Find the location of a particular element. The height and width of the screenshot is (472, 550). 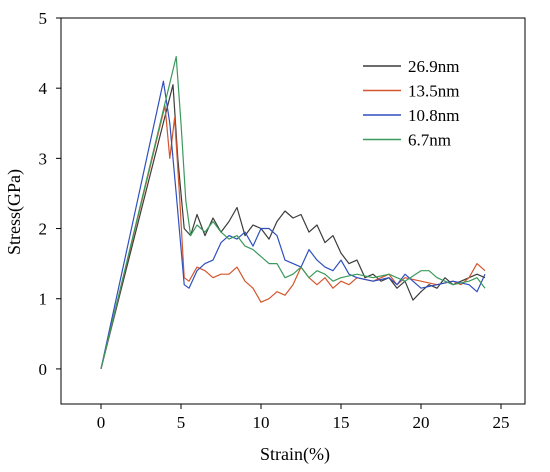

legend: 26.9nm 13.5nm 10.8nm 6.7nm is located at coordinates (411, 103).